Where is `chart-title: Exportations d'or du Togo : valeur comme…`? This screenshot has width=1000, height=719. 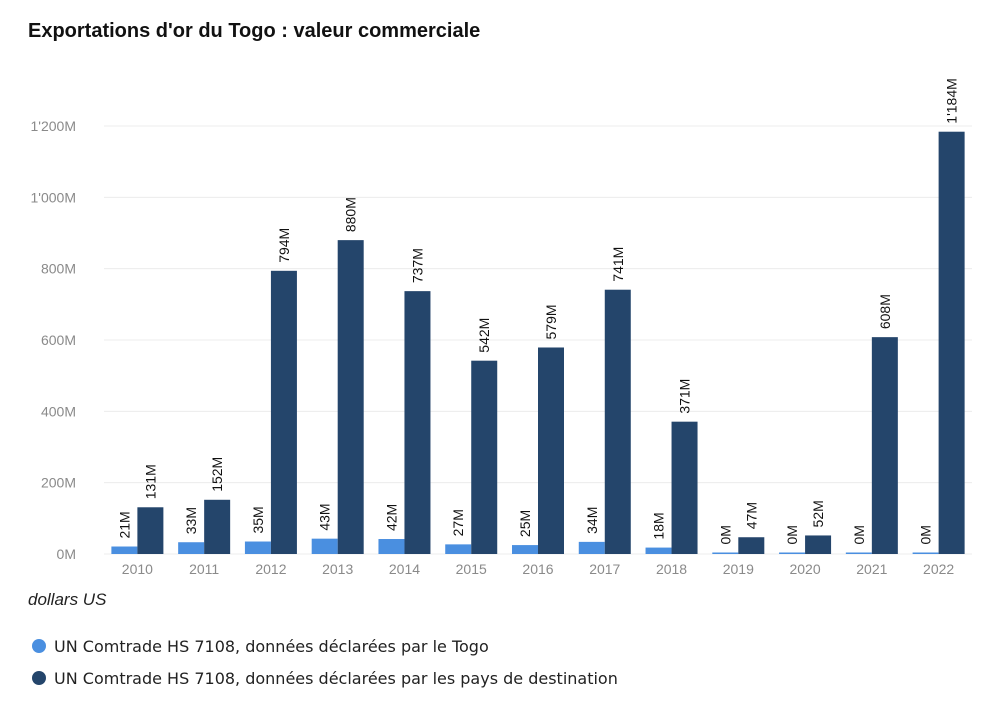
chart-title: Exportations d'or du Togo : valeur comme… is located at coordinates (254, 31).